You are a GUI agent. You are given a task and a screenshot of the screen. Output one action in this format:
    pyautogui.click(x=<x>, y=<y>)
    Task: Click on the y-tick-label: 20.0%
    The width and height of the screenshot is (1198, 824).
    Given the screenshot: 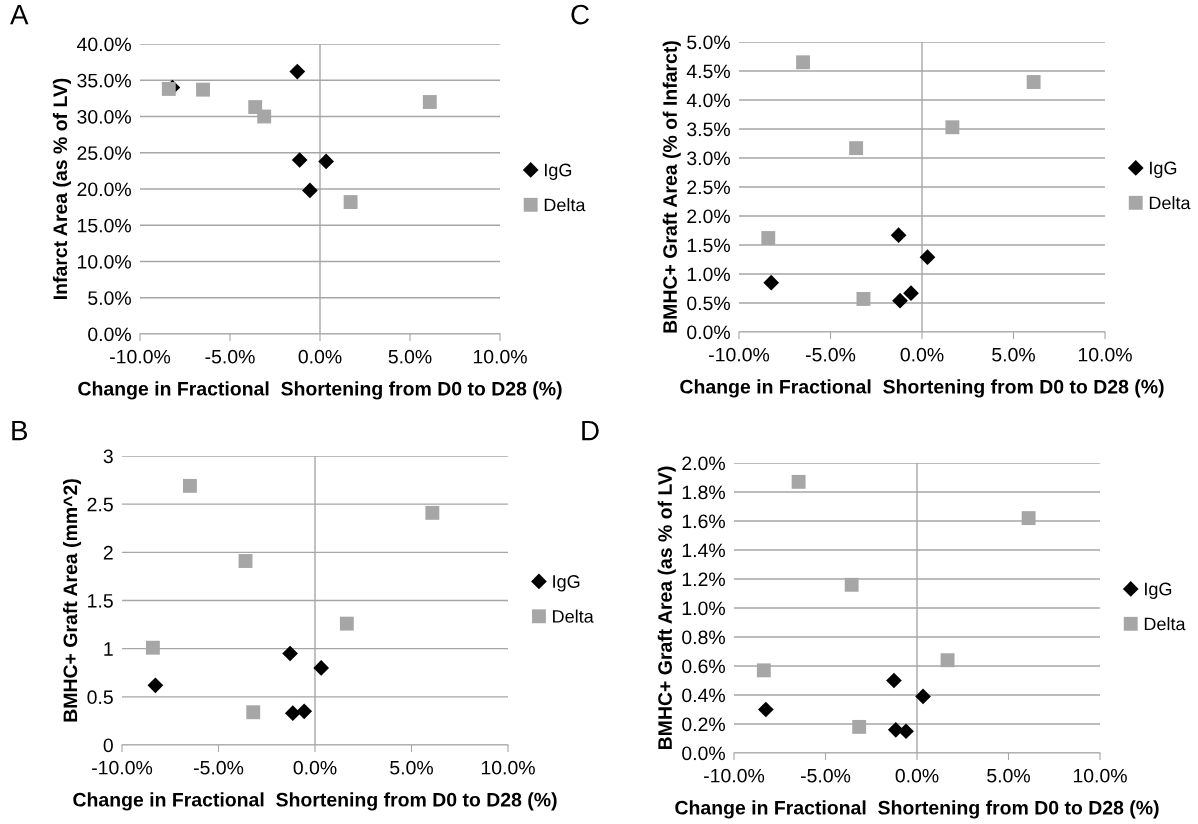 What is the action you would take?
    pyautogui.click(x=104, y=189)
    